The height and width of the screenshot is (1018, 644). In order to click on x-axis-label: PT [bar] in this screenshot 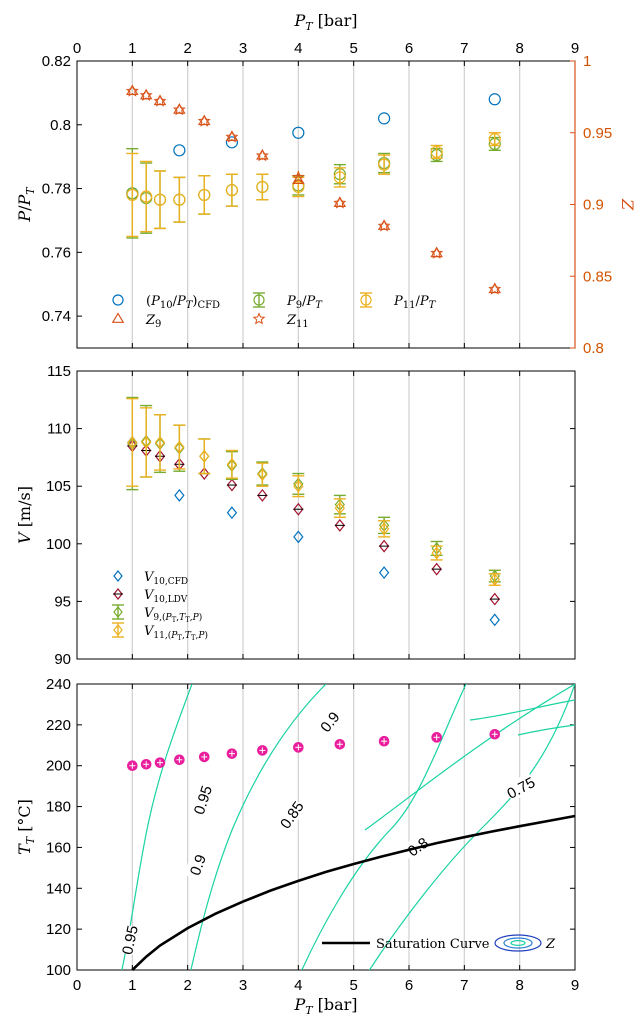, I will do `click(325, 1006)`.